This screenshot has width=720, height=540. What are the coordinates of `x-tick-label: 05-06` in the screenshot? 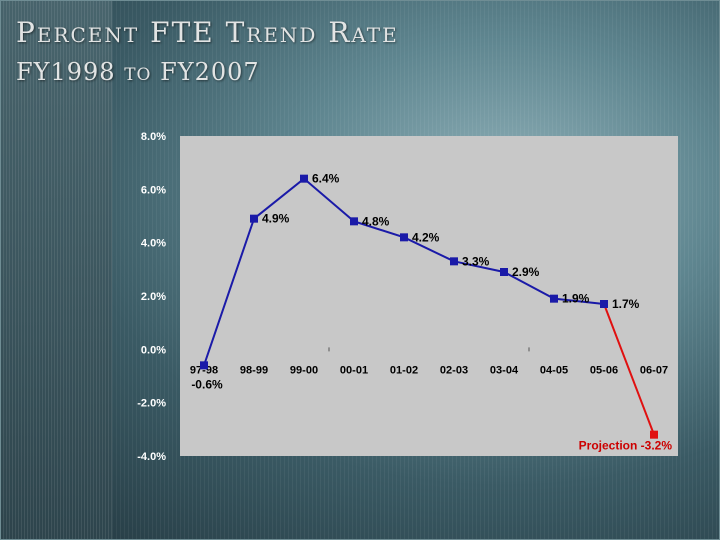 It's located at (604, 370).